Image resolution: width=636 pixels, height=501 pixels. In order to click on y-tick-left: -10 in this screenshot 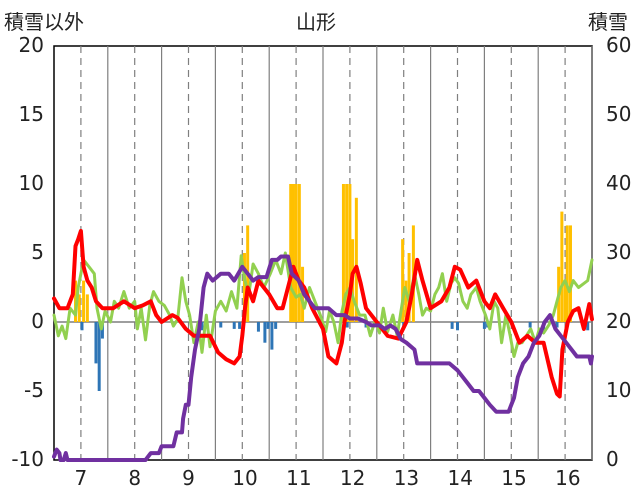, I will do `click(27, 459)`.